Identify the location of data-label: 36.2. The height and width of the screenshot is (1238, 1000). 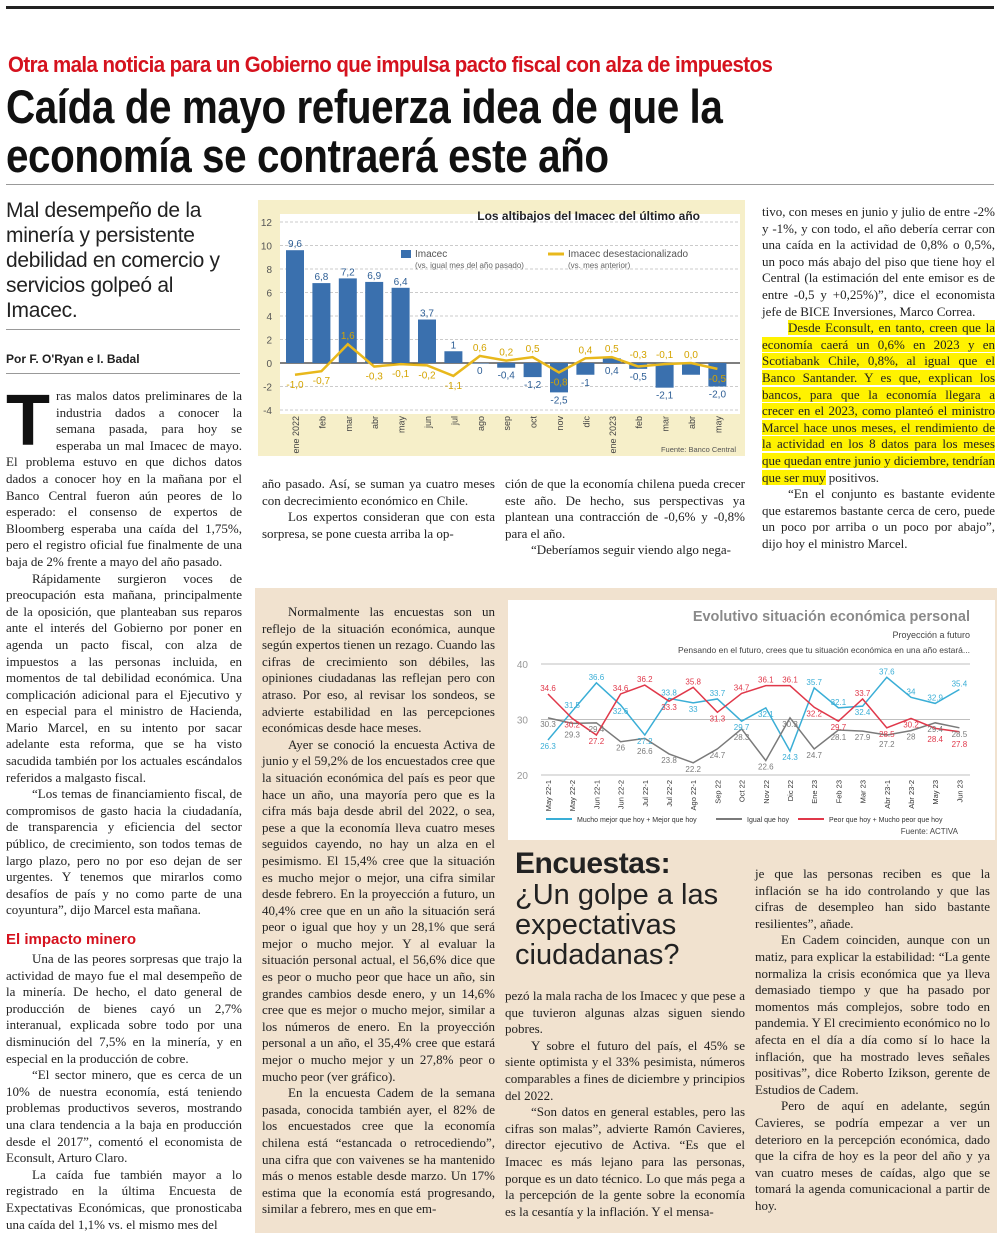
(645, 679).